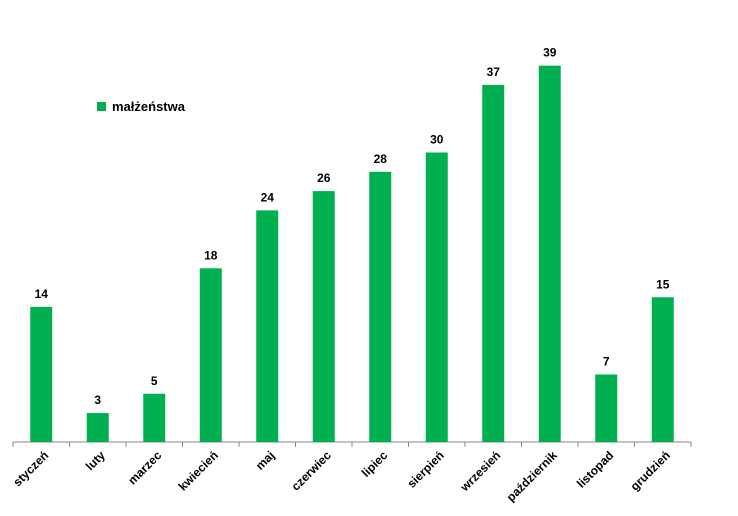 This screenshot has height=516, width=738. What do you see at coordinates (480, 471) in the screenshot?
I see `x-tick-label: wrzesień` at bounding box center [480, 471].